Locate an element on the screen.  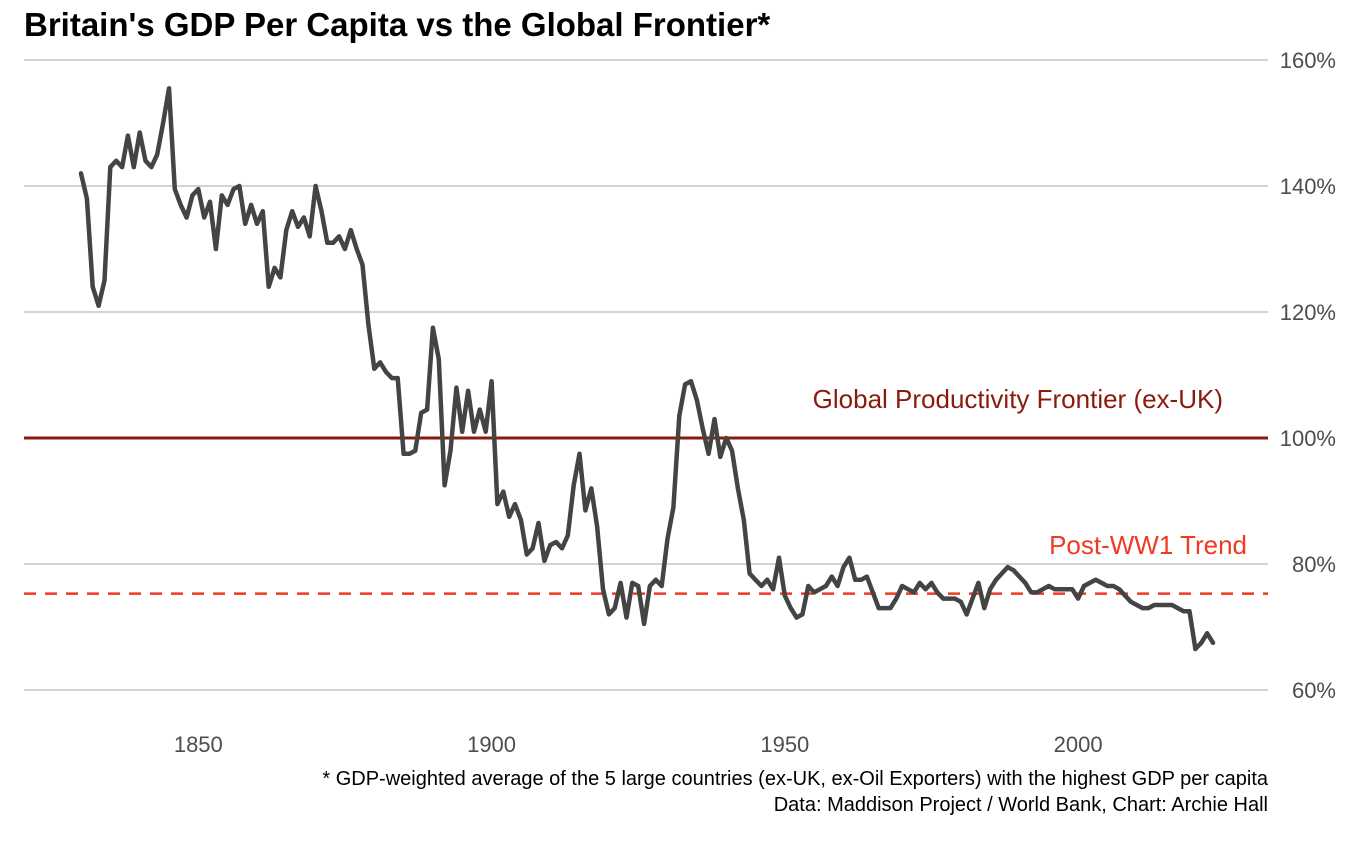
y-axis-labels: 60% 80% 100% 120% 140% 160% is located at coordinates (1308, 375).